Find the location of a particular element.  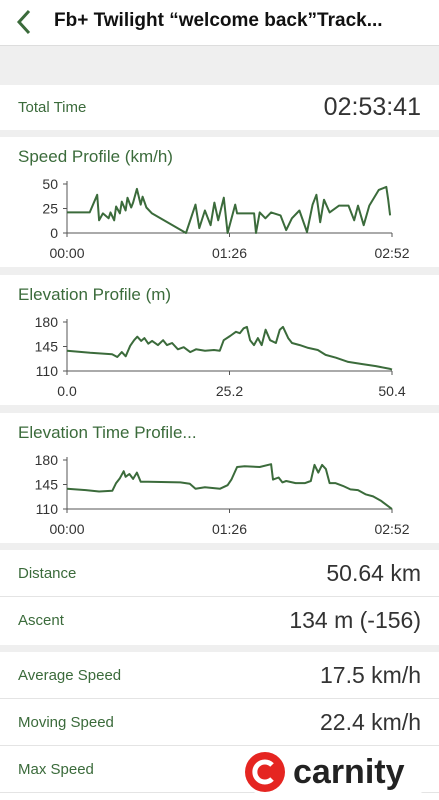

total-time-section: Total Time 02:53:41 is located at coordinates (219, 107).